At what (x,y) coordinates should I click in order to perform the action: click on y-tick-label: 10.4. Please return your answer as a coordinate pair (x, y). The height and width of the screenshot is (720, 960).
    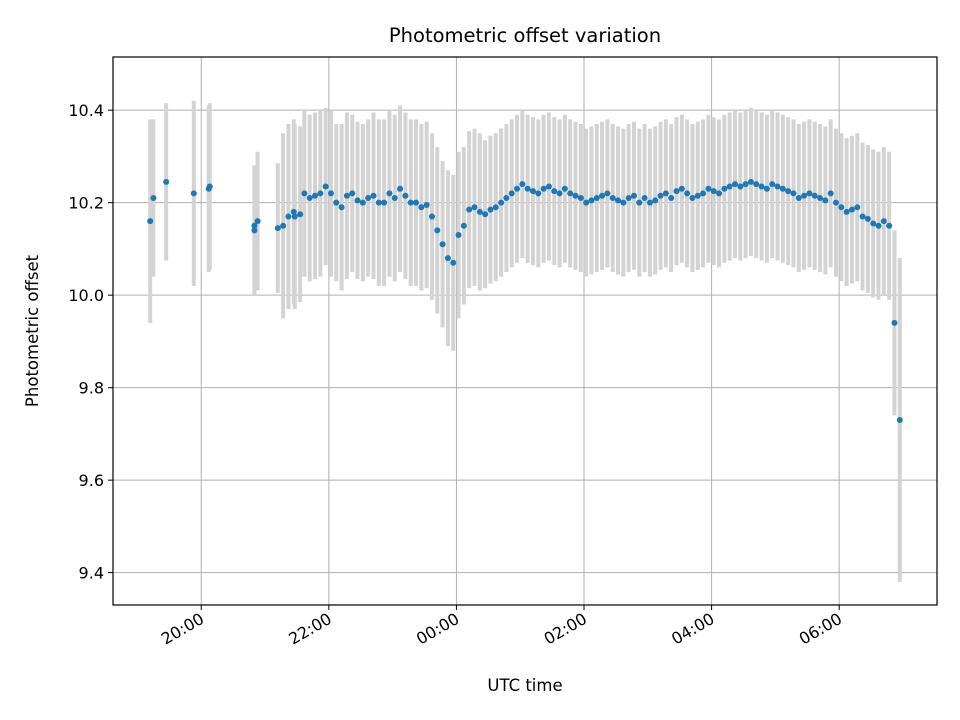
    Looking at the image, I should click on (86, 110).